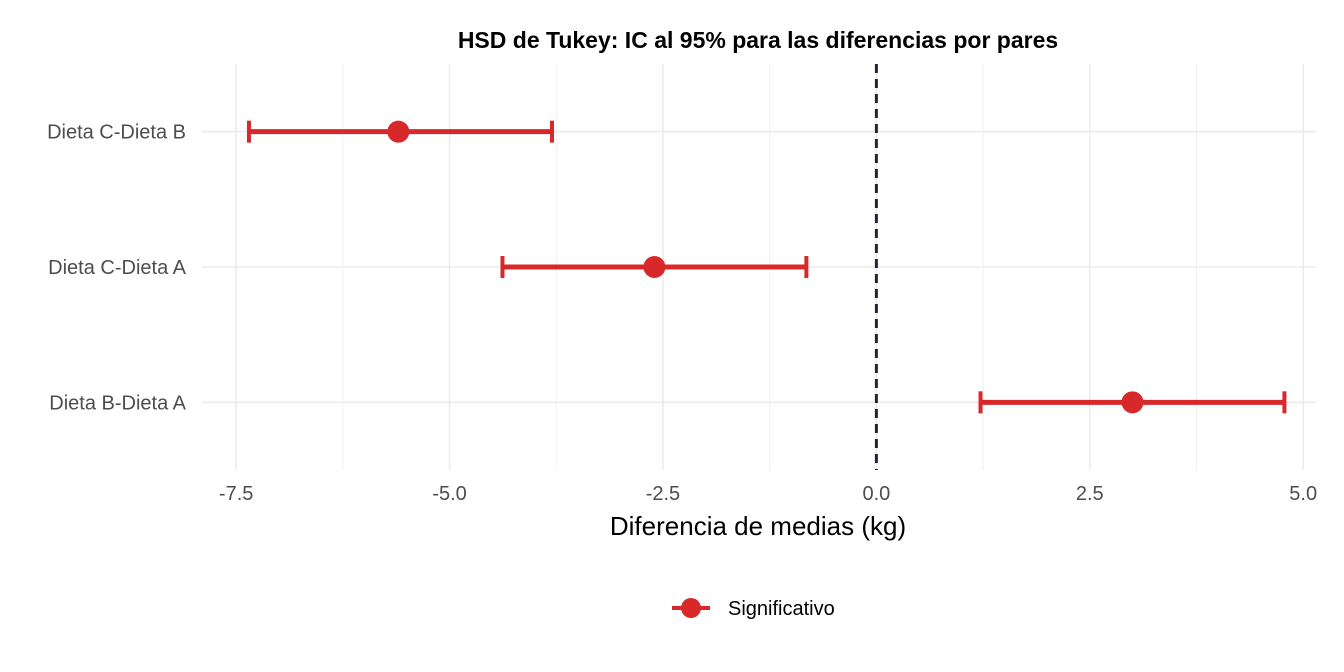 The width and height of the screenshot is (1344, 672). What do you see at coordinates (768, 494) in the screenshot?
I see `x-axis-tick-labels: -7.5 -5.0 -2.5 0.0 2.5 5.0` at bounding box center [768, 494].